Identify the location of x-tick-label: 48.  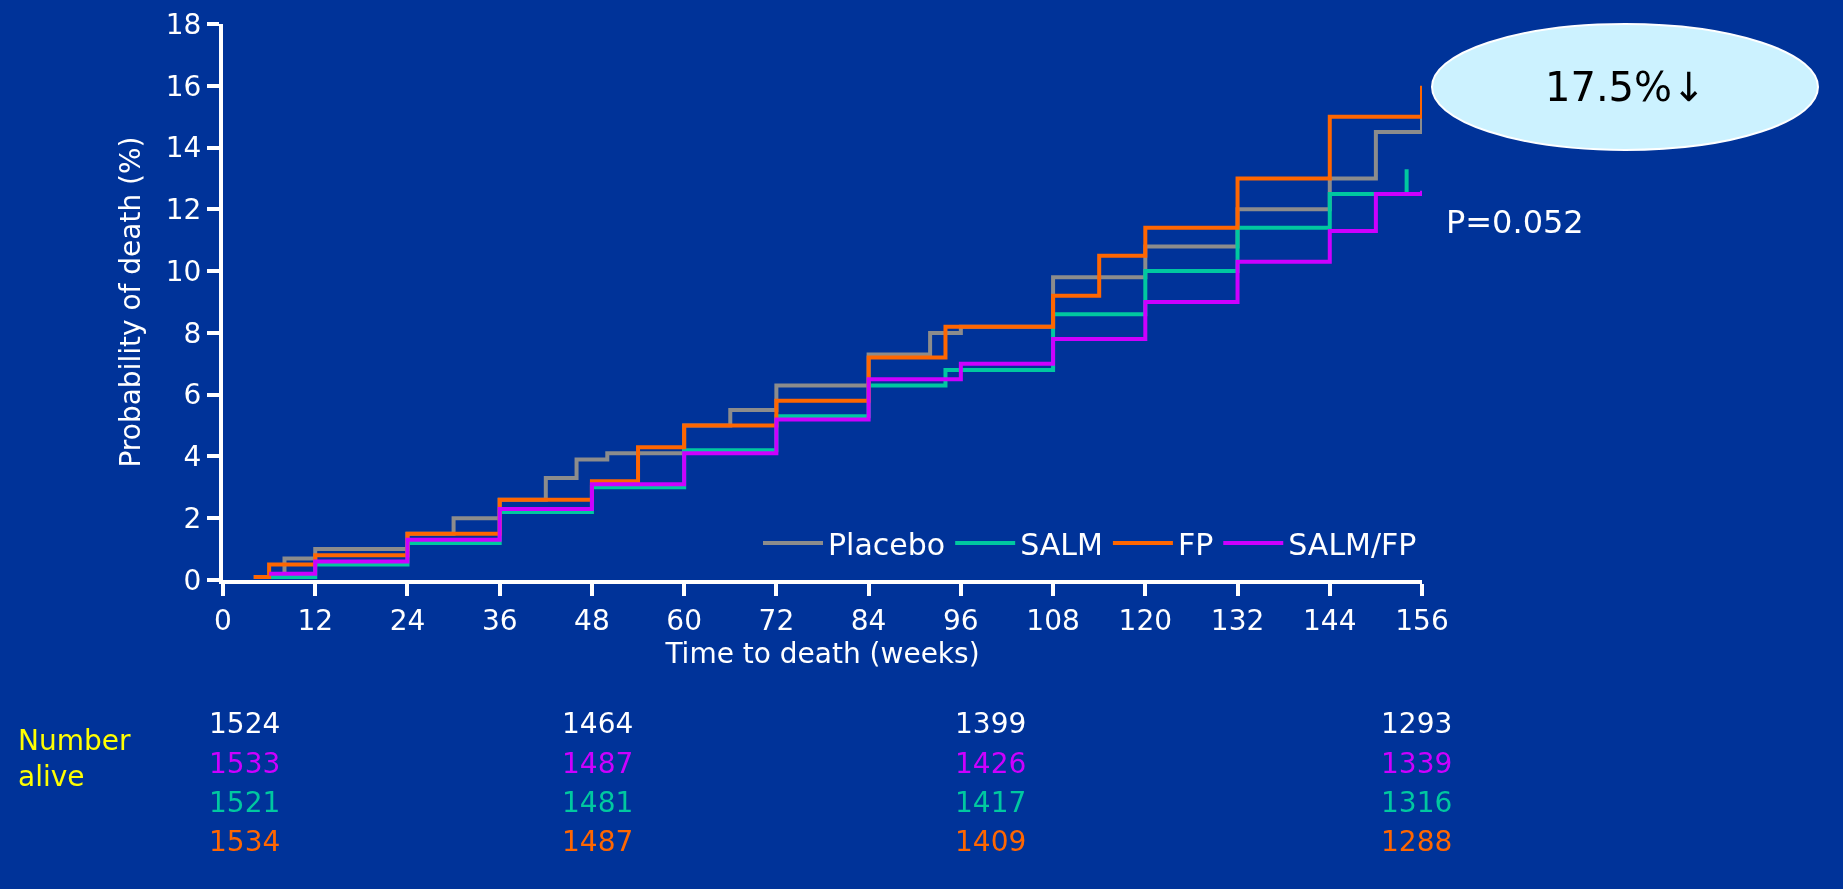
(592, 620).